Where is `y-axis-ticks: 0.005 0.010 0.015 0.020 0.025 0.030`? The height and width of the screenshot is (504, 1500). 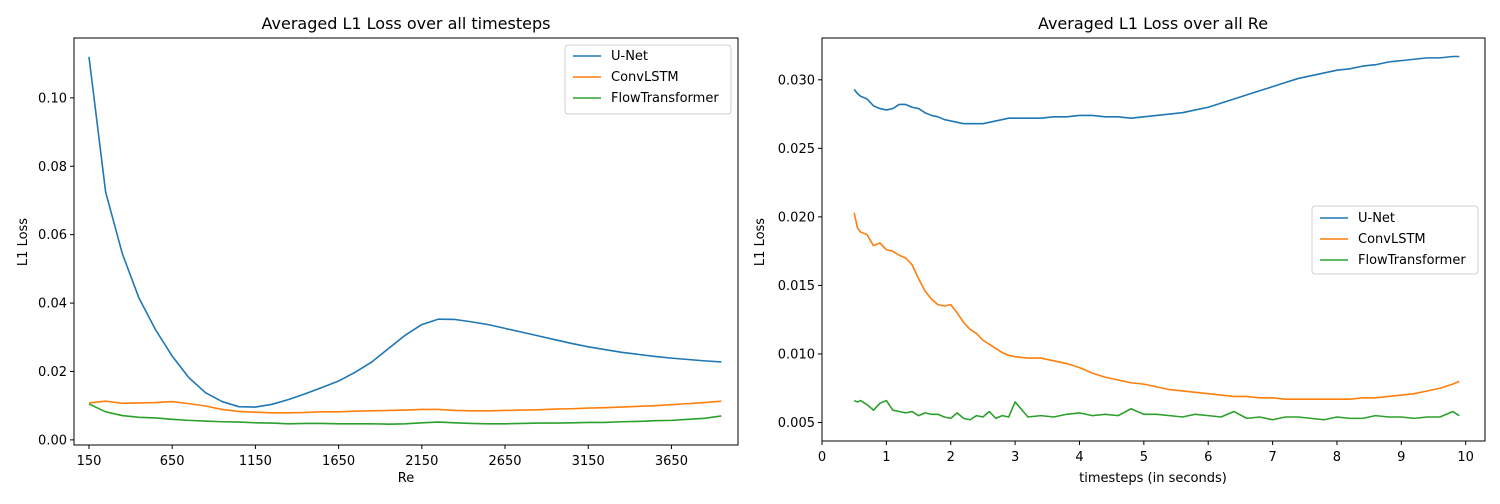
y-axis-ticks: 0.005 0.010 0.015 0.020 0.025 0.030 is located at coordinates (800, 252).